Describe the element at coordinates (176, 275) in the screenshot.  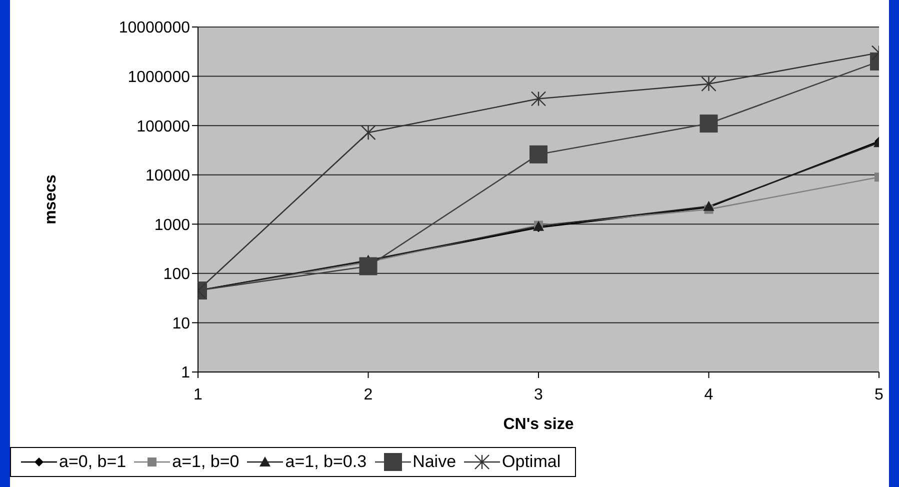
I see `y-tick-label: 100` at that location.